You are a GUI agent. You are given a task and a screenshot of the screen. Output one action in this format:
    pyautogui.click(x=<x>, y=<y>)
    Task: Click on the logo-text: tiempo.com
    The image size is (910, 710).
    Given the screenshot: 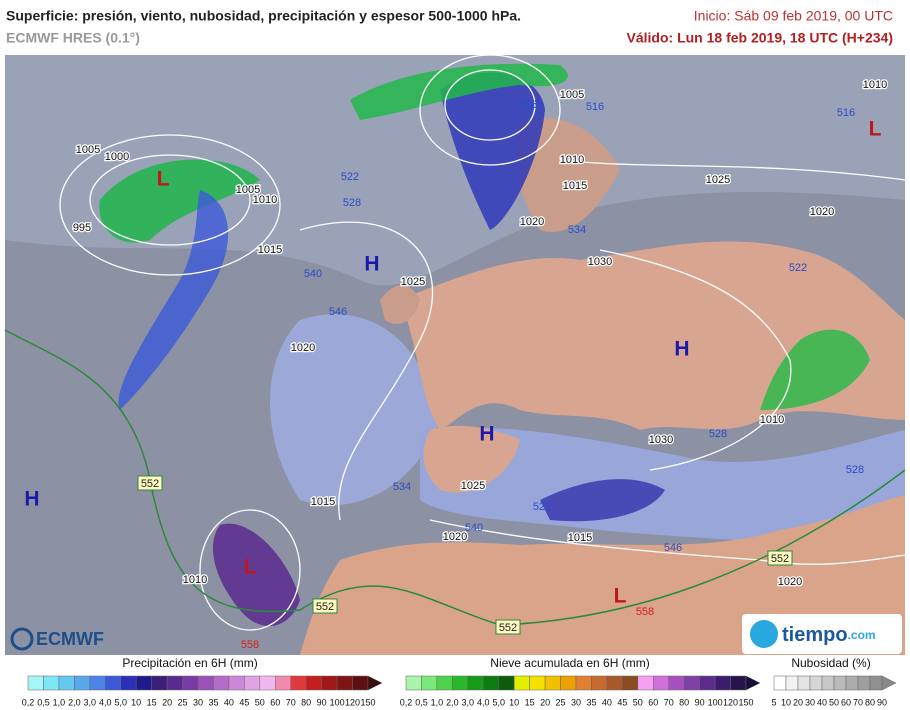 What is the action you would take?
    pyautogui.click(x=829, y=635)
    